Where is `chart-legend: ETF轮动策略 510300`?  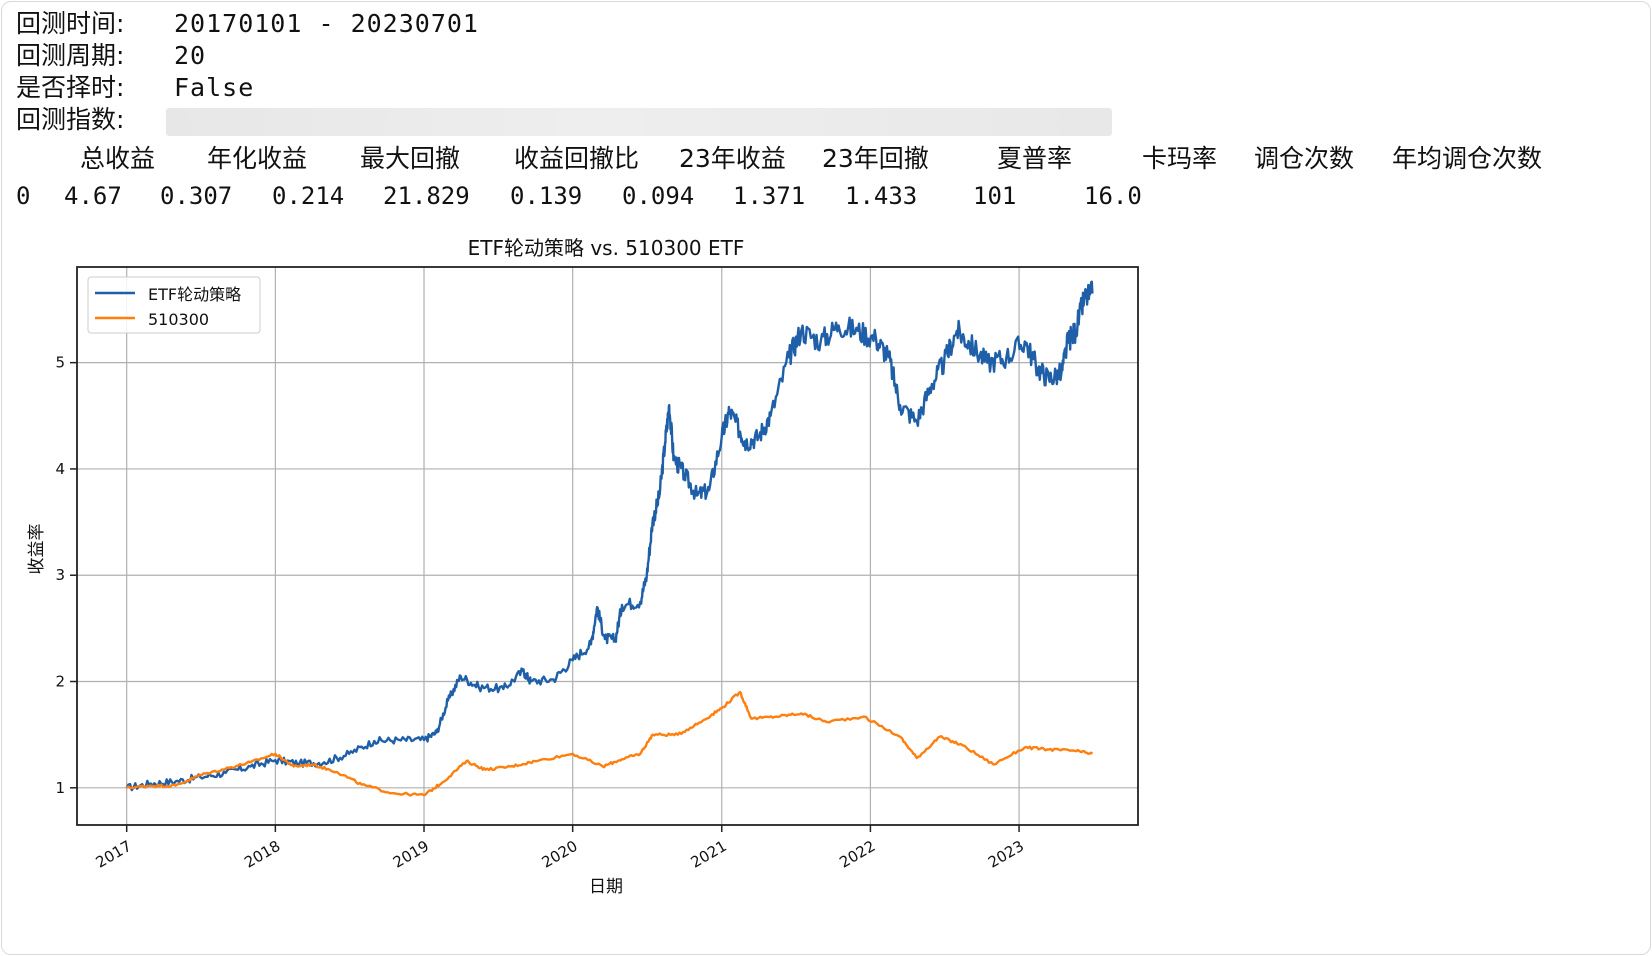
chart-legend: ETF轮动策略 510300 is located at coordinates (174, 305).